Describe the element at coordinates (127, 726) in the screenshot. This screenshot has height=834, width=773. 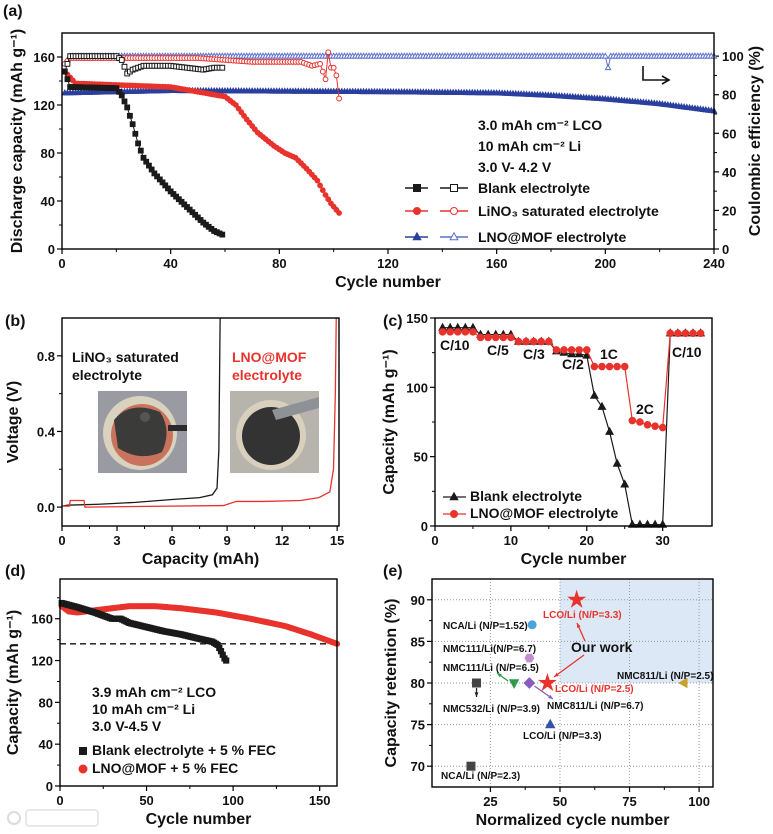
I see `annotation-voltage: 3.0 V-4.5 V` at that location.